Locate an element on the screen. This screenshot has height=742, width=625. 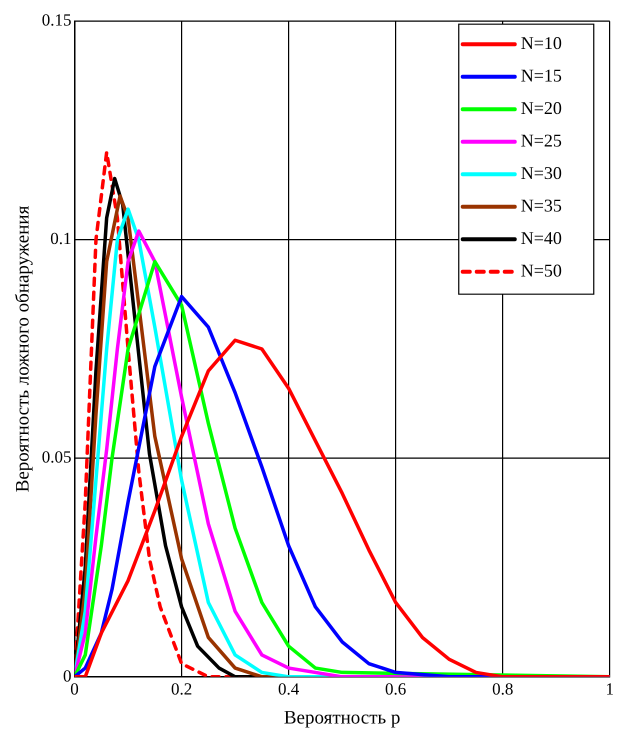
legend-label: N=10 is located at coordinates (541, 42).